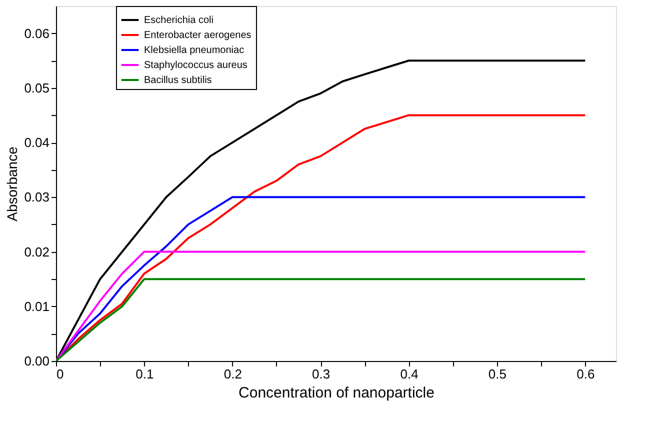  Describe the element at coordinates (409, 374) in the screenshot. I see `x-tick-label: 0.4` at that location.